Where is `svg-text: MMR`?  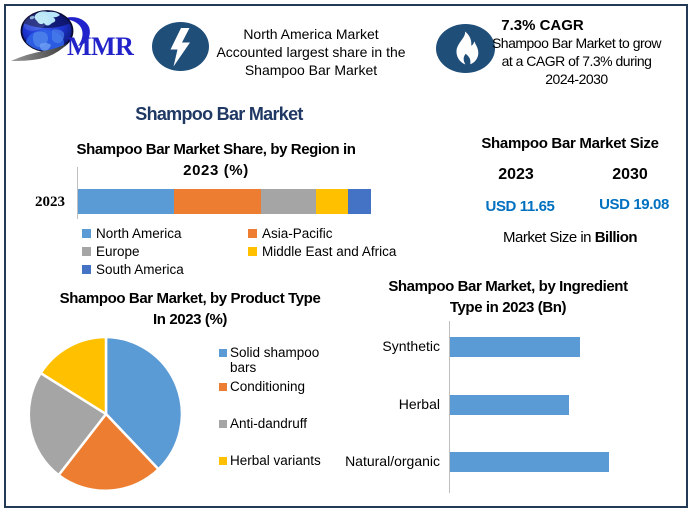
svg-text: MMR is located at coordinates (100, 46).